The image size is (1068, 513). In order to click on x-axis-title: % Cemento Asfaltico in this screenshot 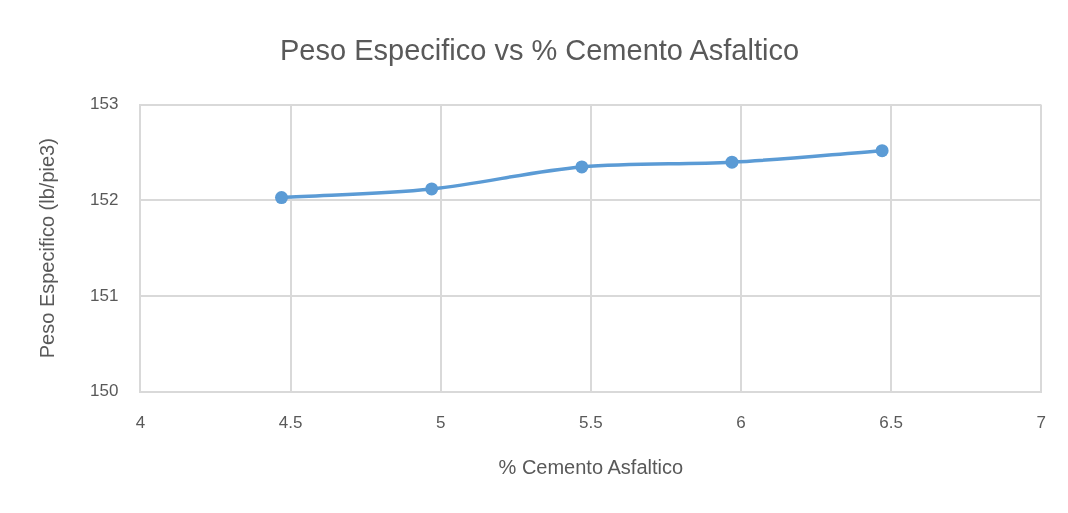, I will do `click(591, 466)`.